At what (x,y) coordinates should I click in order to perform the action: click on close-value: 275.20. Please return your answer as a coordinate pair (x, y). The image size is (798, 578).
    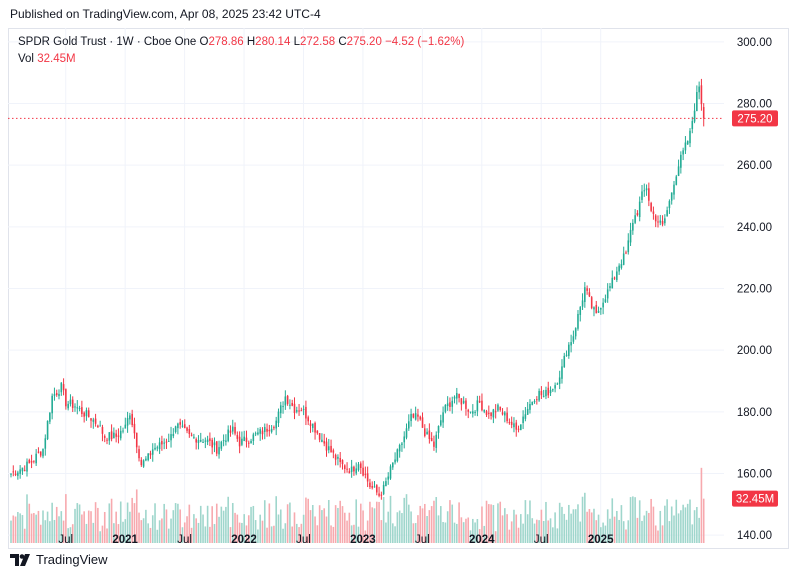
    Looking at the image, I should click on (364, 42).